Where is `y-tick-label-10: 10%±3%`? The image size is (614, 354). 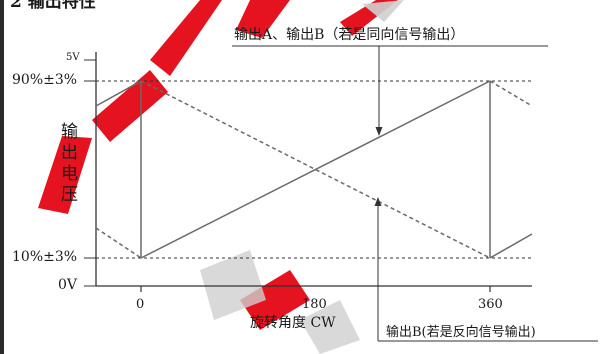
y-tick-label-10: 10%±3% is located at coordinates (45, 257).